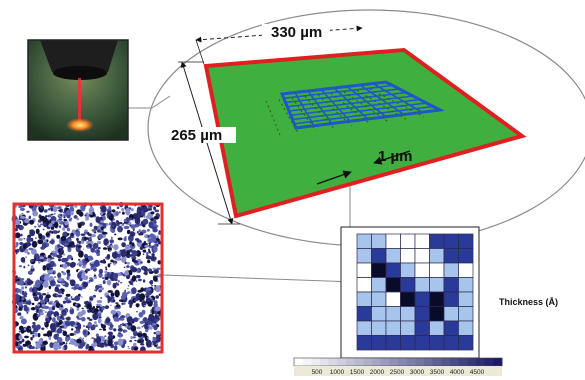 This screenshot has width=585, height=380. What do you see at coordinates (355, 107) in the screenshot?
I see `grid-line` at bounding box center [355, 107].